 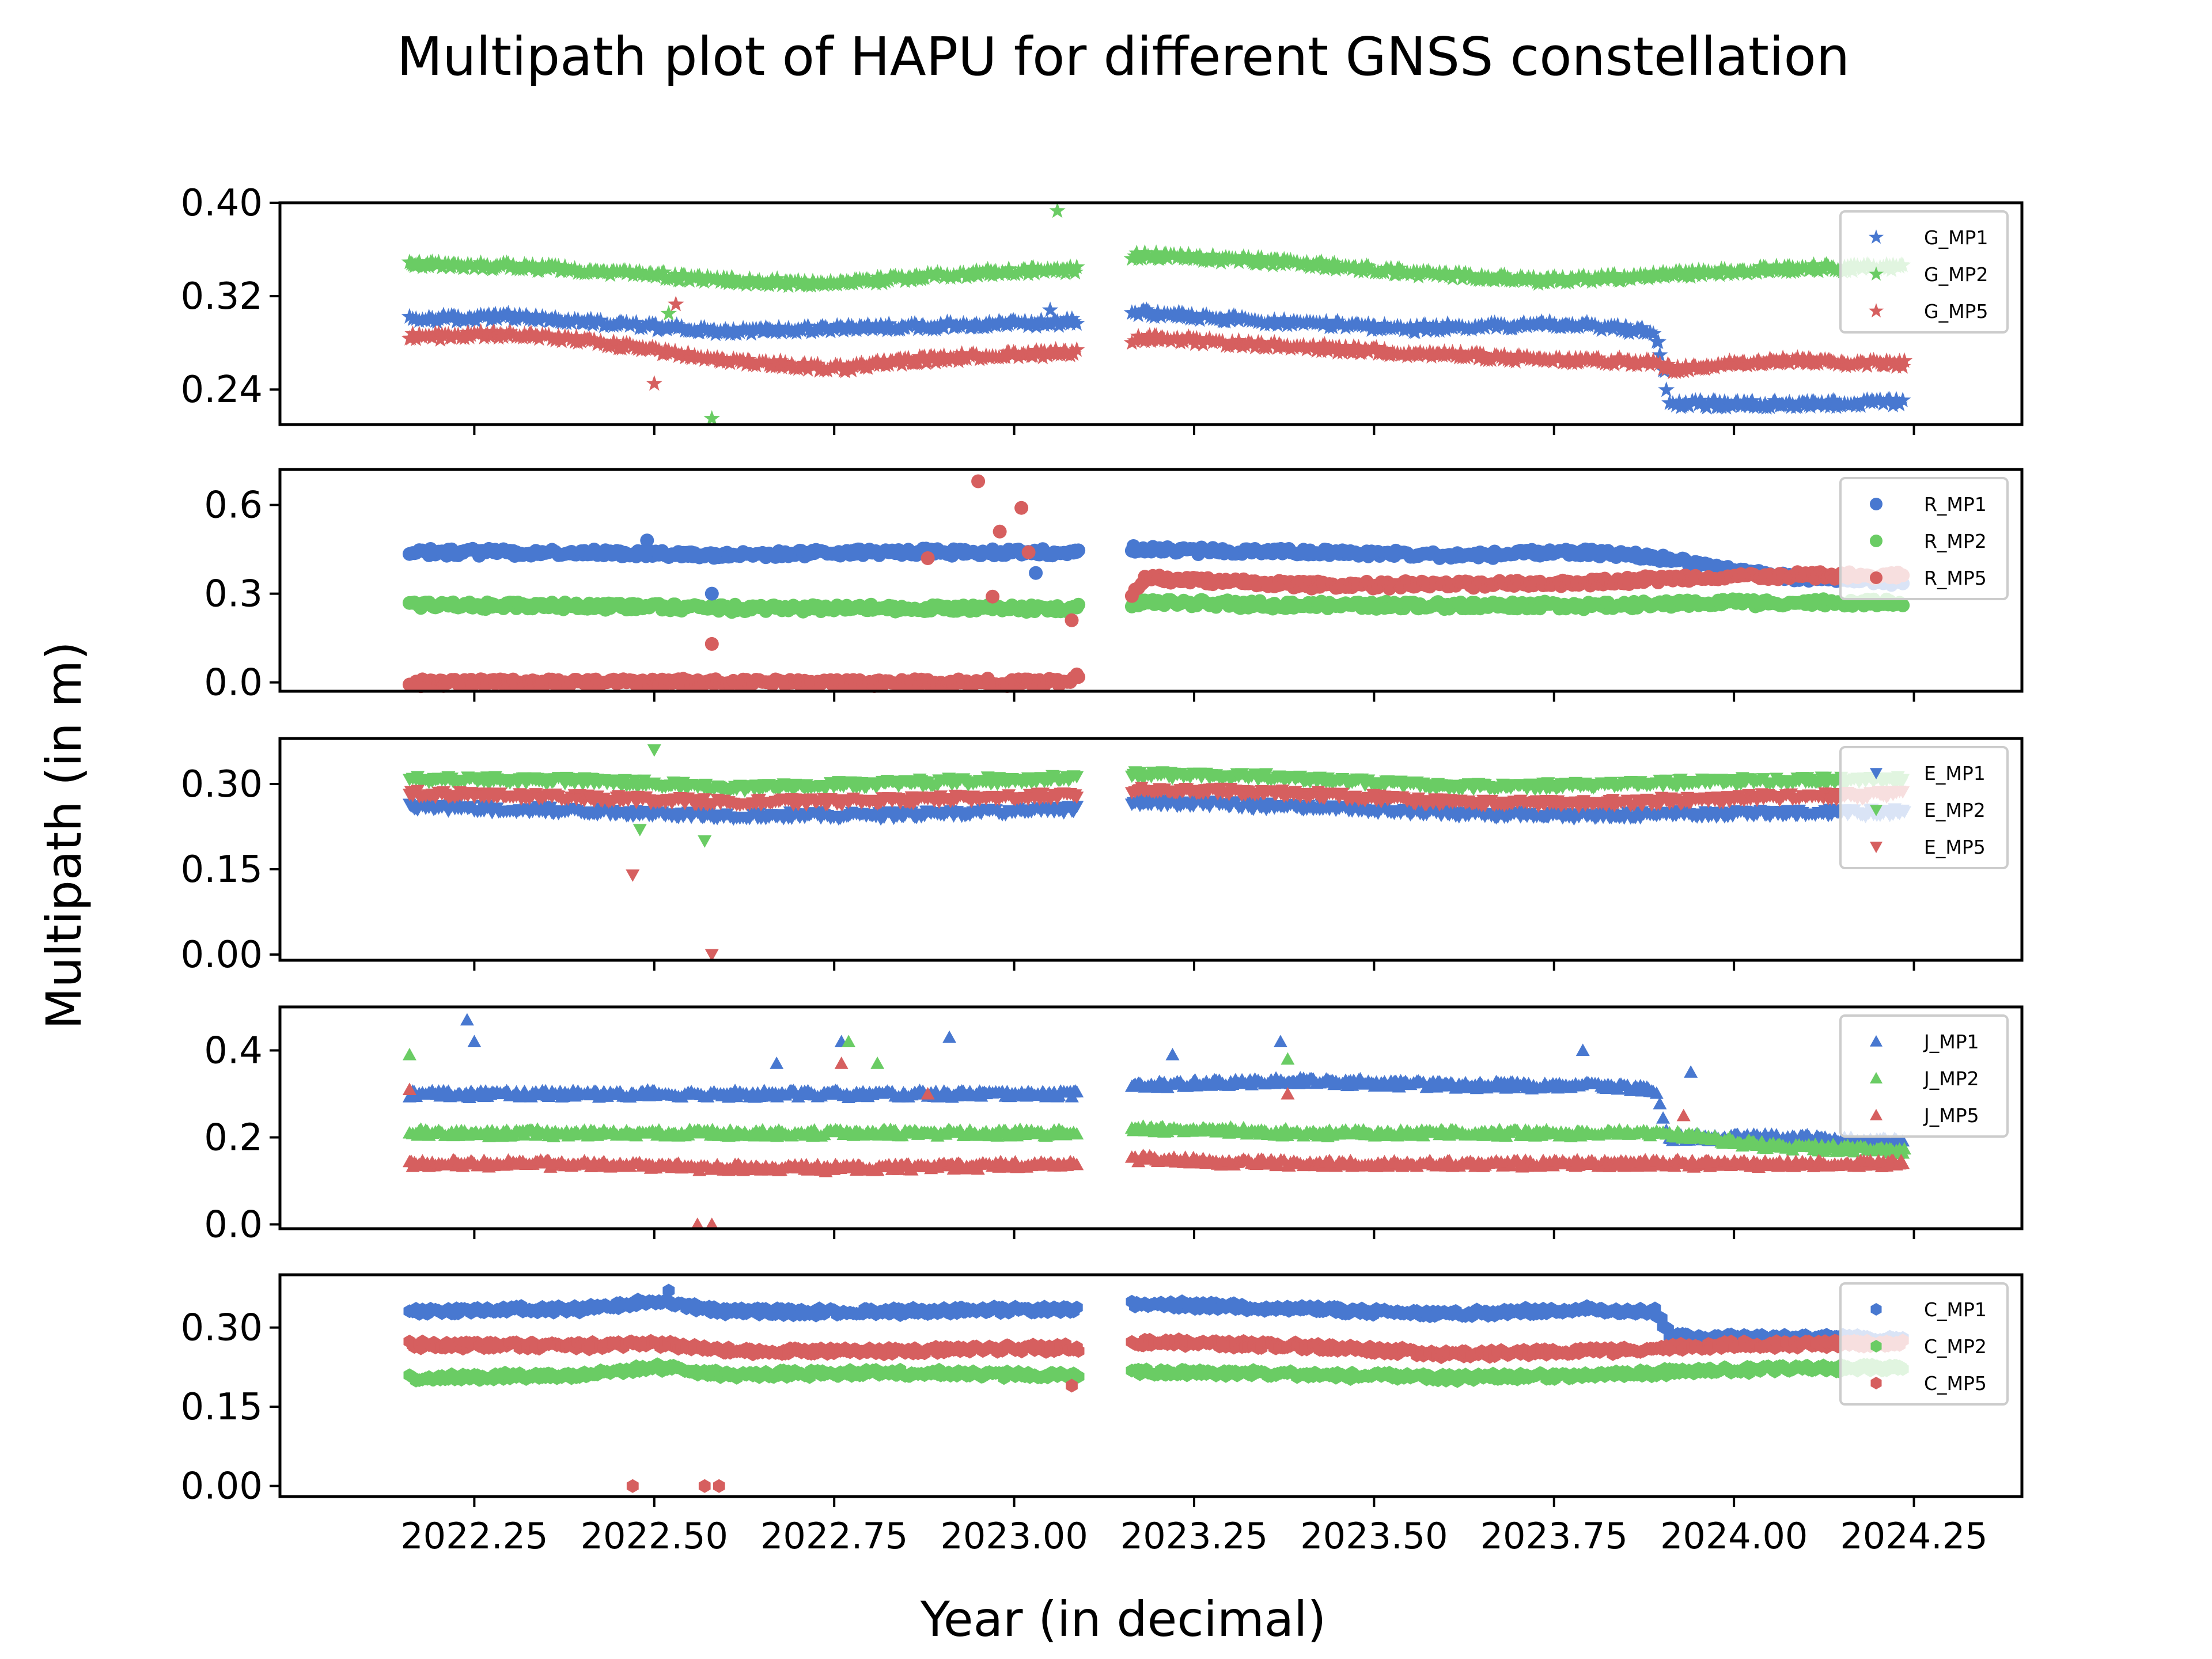 What do you see at coordinates (1955, 541) in the screenshot?
I see `legend-label: R_MP2` at bounding box center [1955, 541].